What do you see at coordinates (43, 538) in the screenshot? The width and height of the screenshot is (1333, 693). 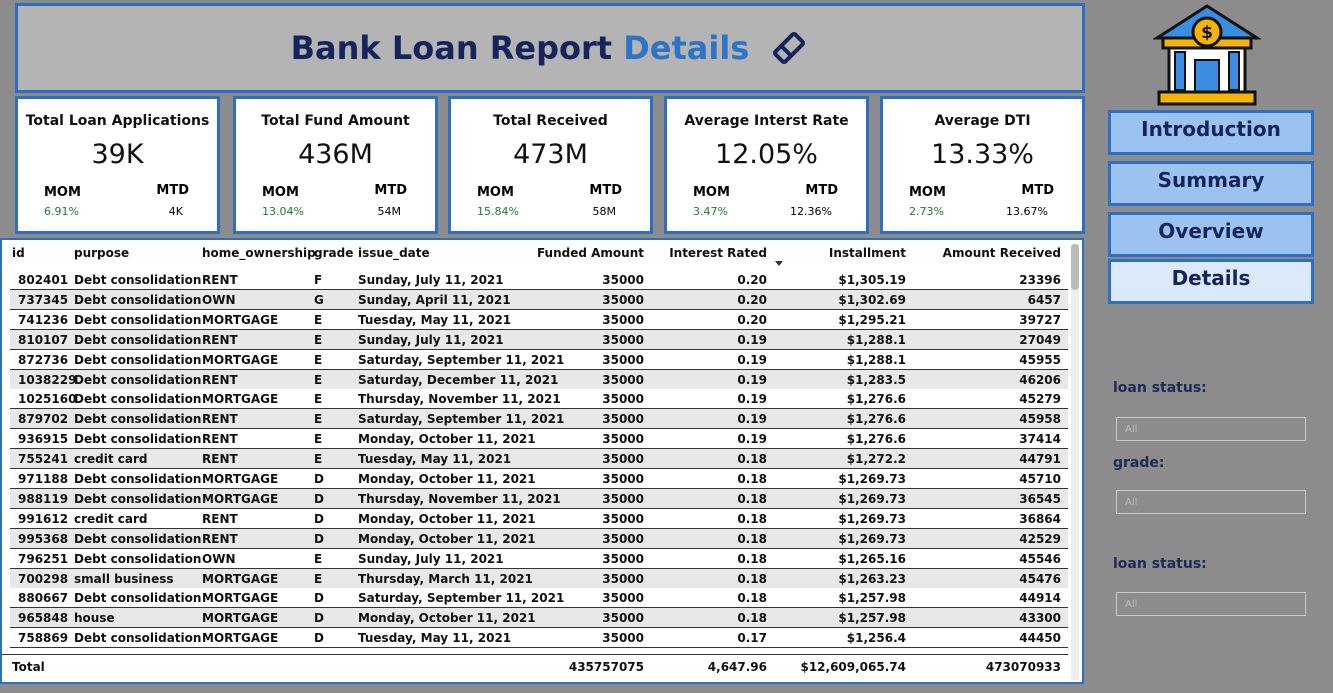 I see `table-cell: 995368` at bounding box center [43, 538].